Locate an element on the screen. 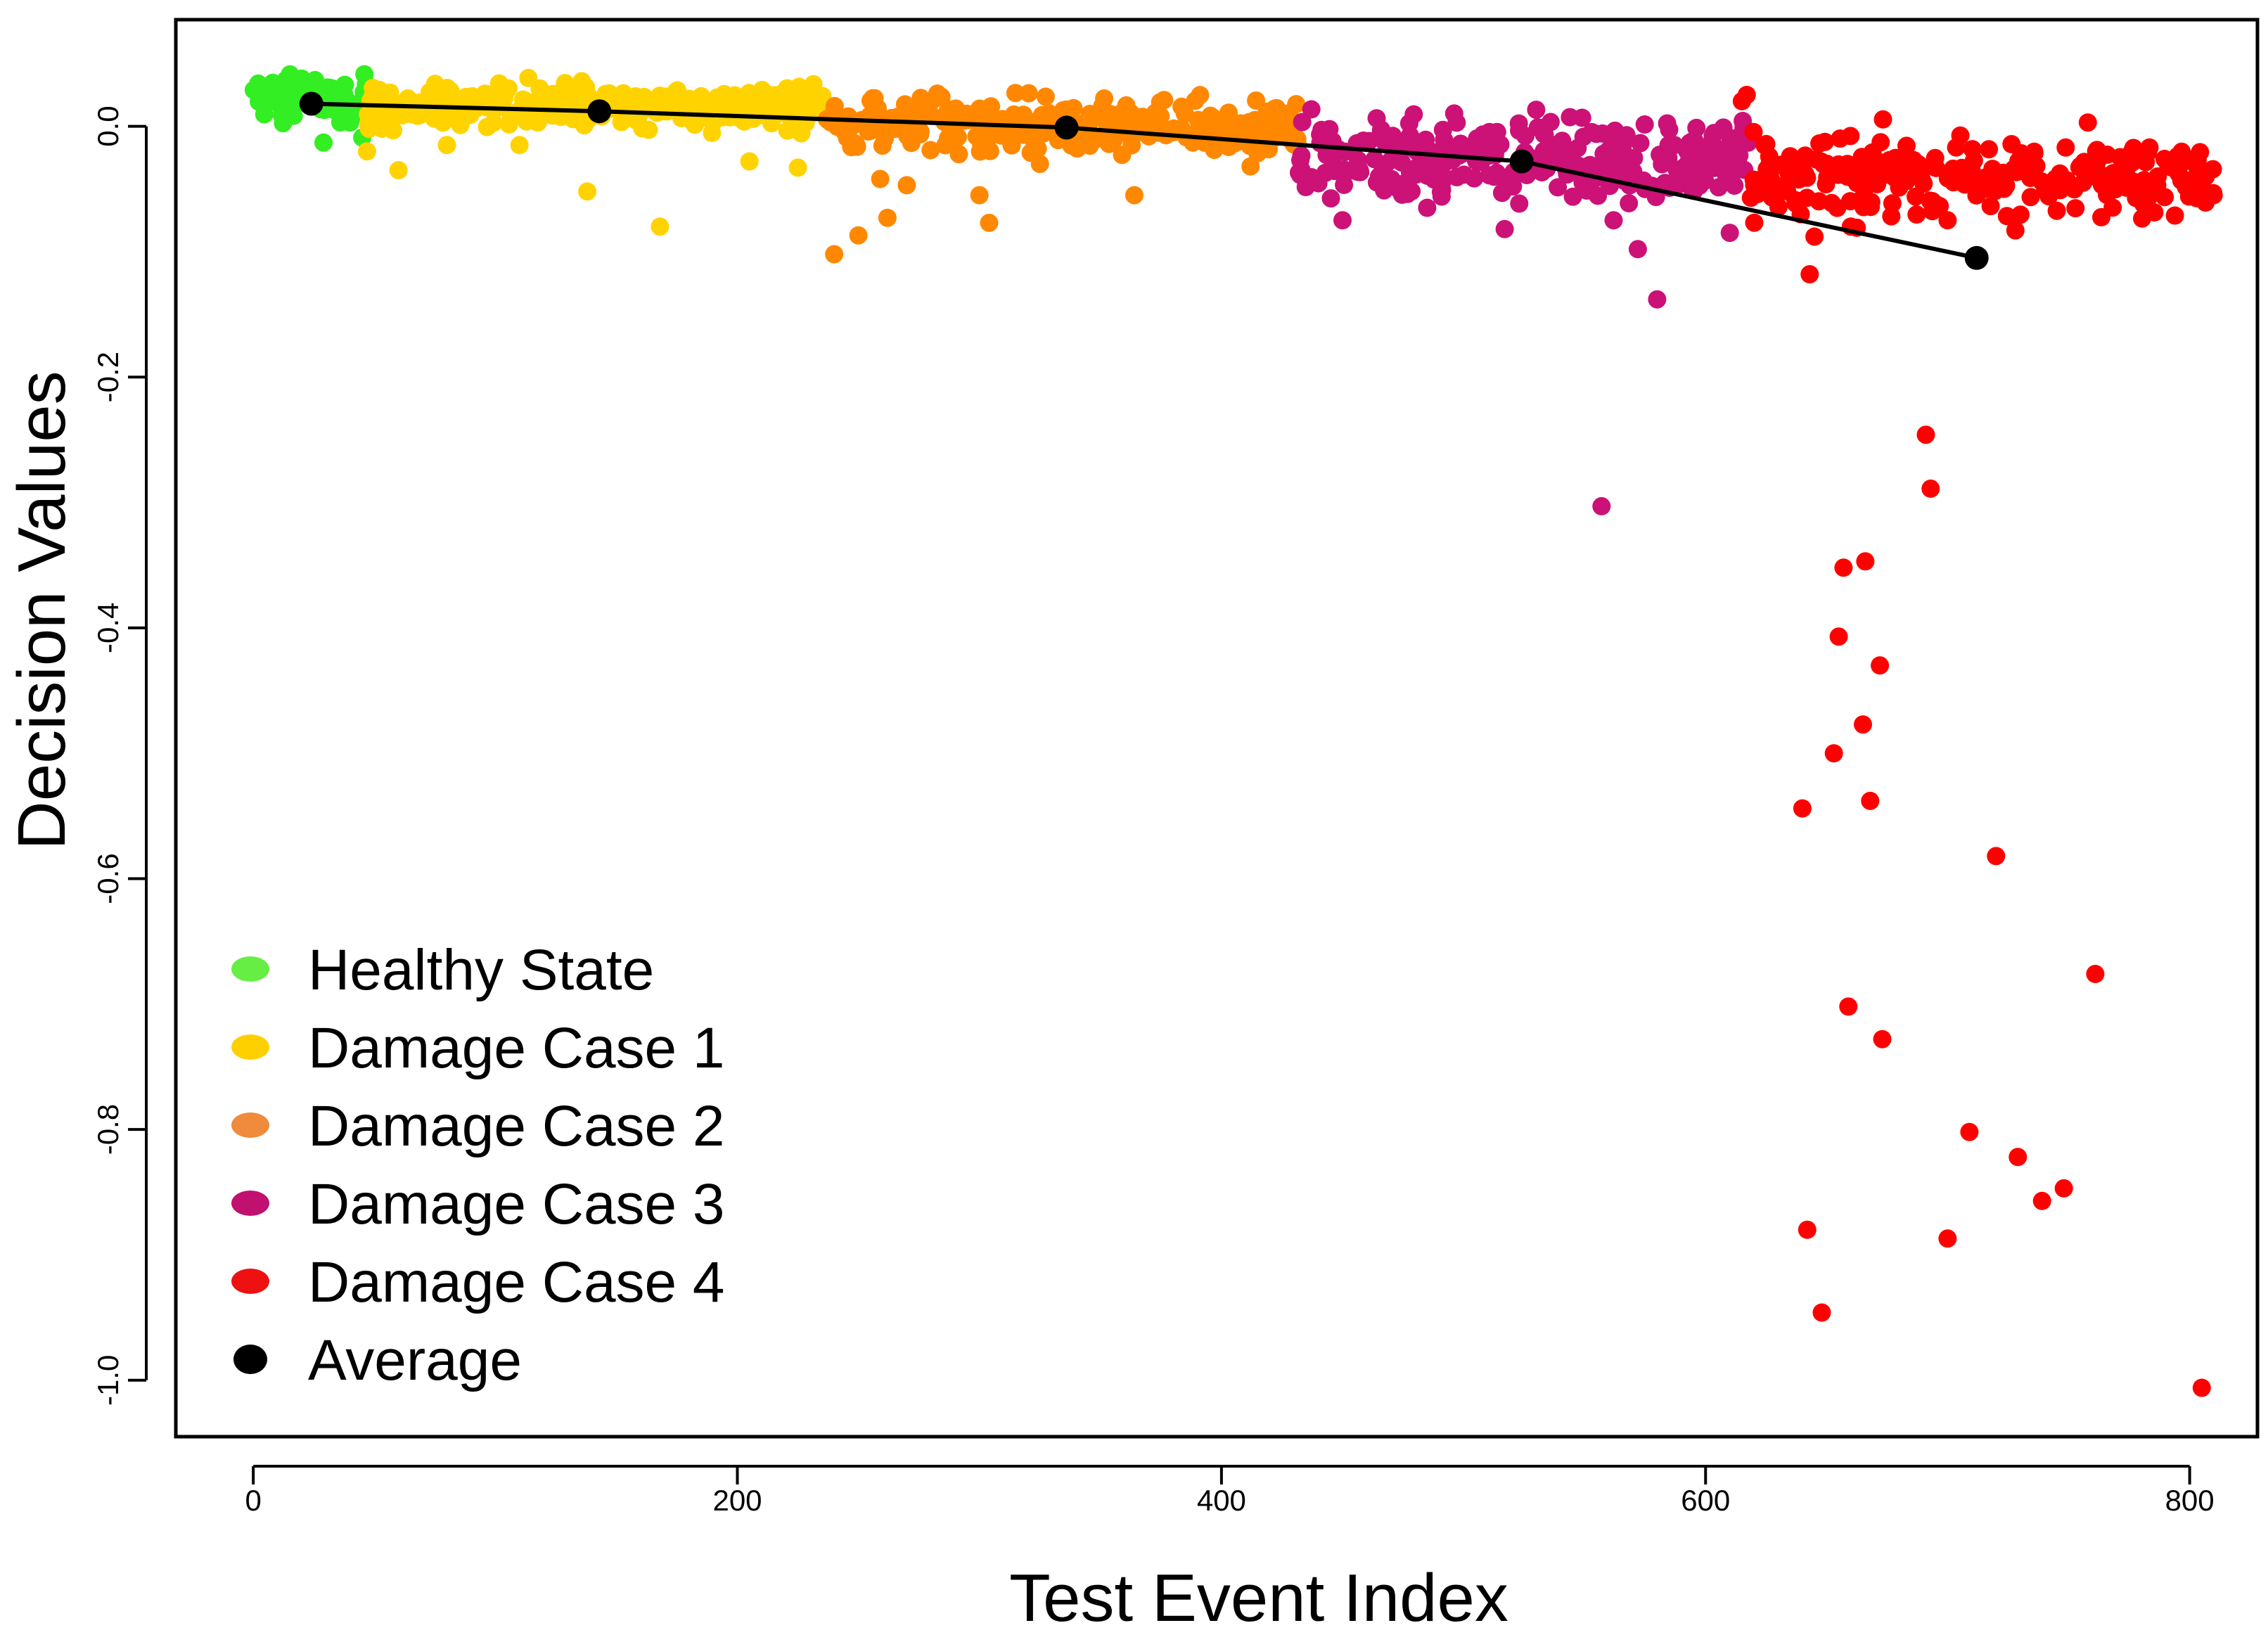  y-axis: 0.0 -0.2 -0.4 -0.6 -0.8 -1.0 is located at coordinates (119, 755).